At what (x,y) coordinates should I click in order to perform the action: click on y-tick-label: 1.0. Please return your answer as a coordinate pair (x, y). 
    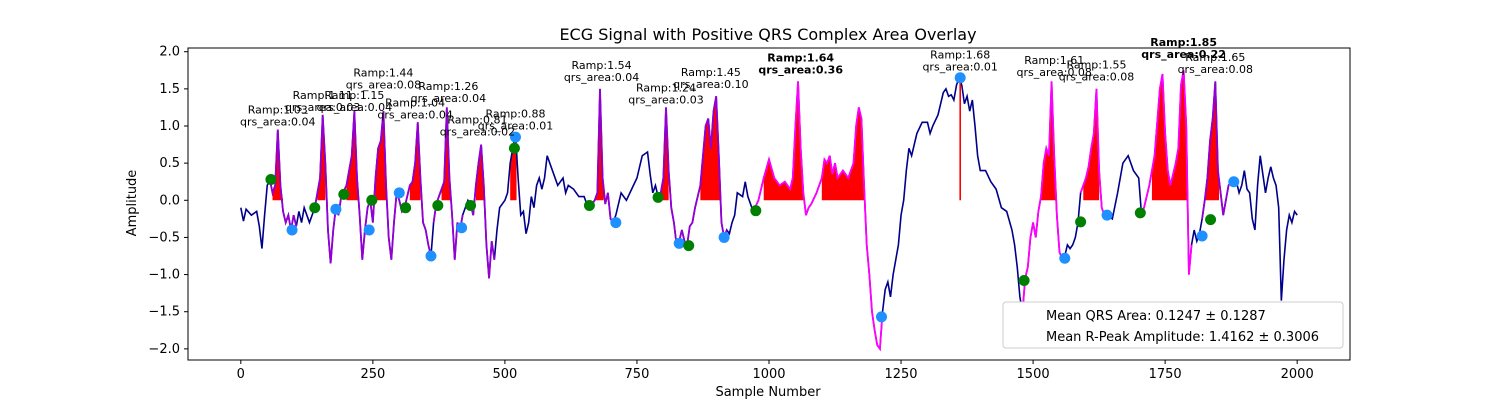
    Looking at the image, I should click on (169, 126).